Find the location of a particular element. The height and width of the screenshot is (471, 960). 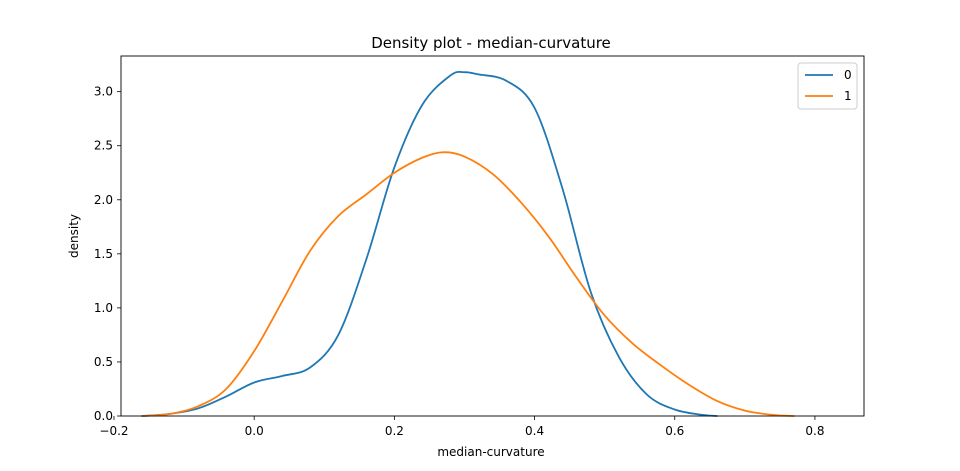

chart-title: Density plot - median-curvature is located at coordinates (491, 43).